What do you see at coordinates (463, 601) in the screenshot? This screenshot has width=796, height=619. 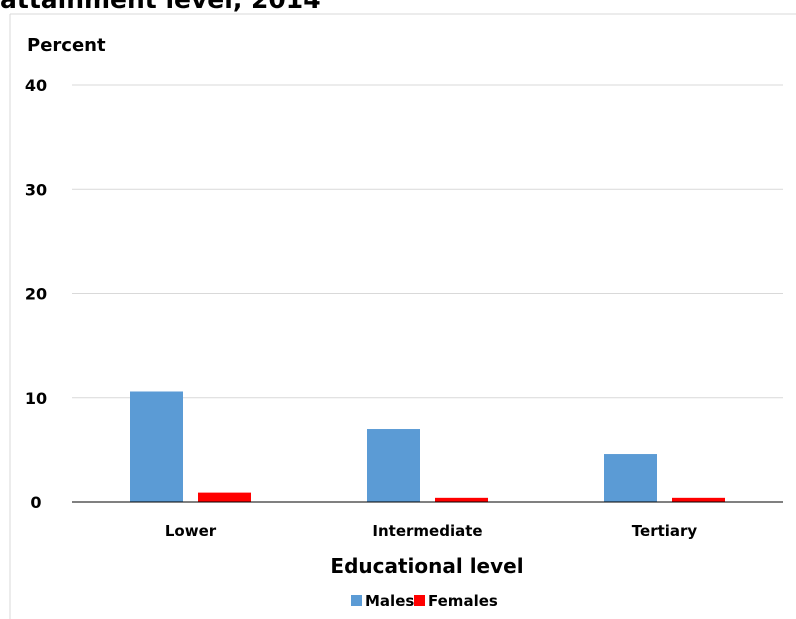 I see `legend-label-females: Females` at bounding box center [463, 601].